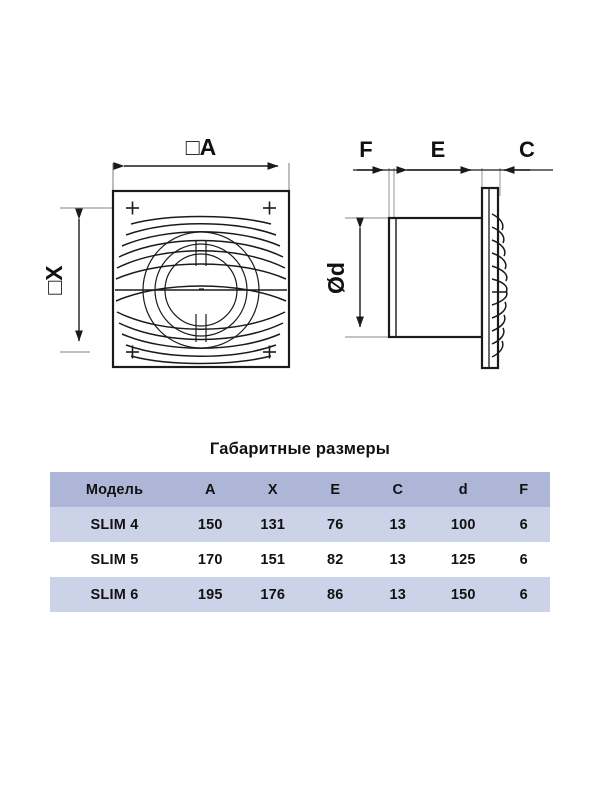 The image size is (600, 800). Describe the element at coordinates (335, 489) in the screenshot. I see `column-header-e: E` at that location.